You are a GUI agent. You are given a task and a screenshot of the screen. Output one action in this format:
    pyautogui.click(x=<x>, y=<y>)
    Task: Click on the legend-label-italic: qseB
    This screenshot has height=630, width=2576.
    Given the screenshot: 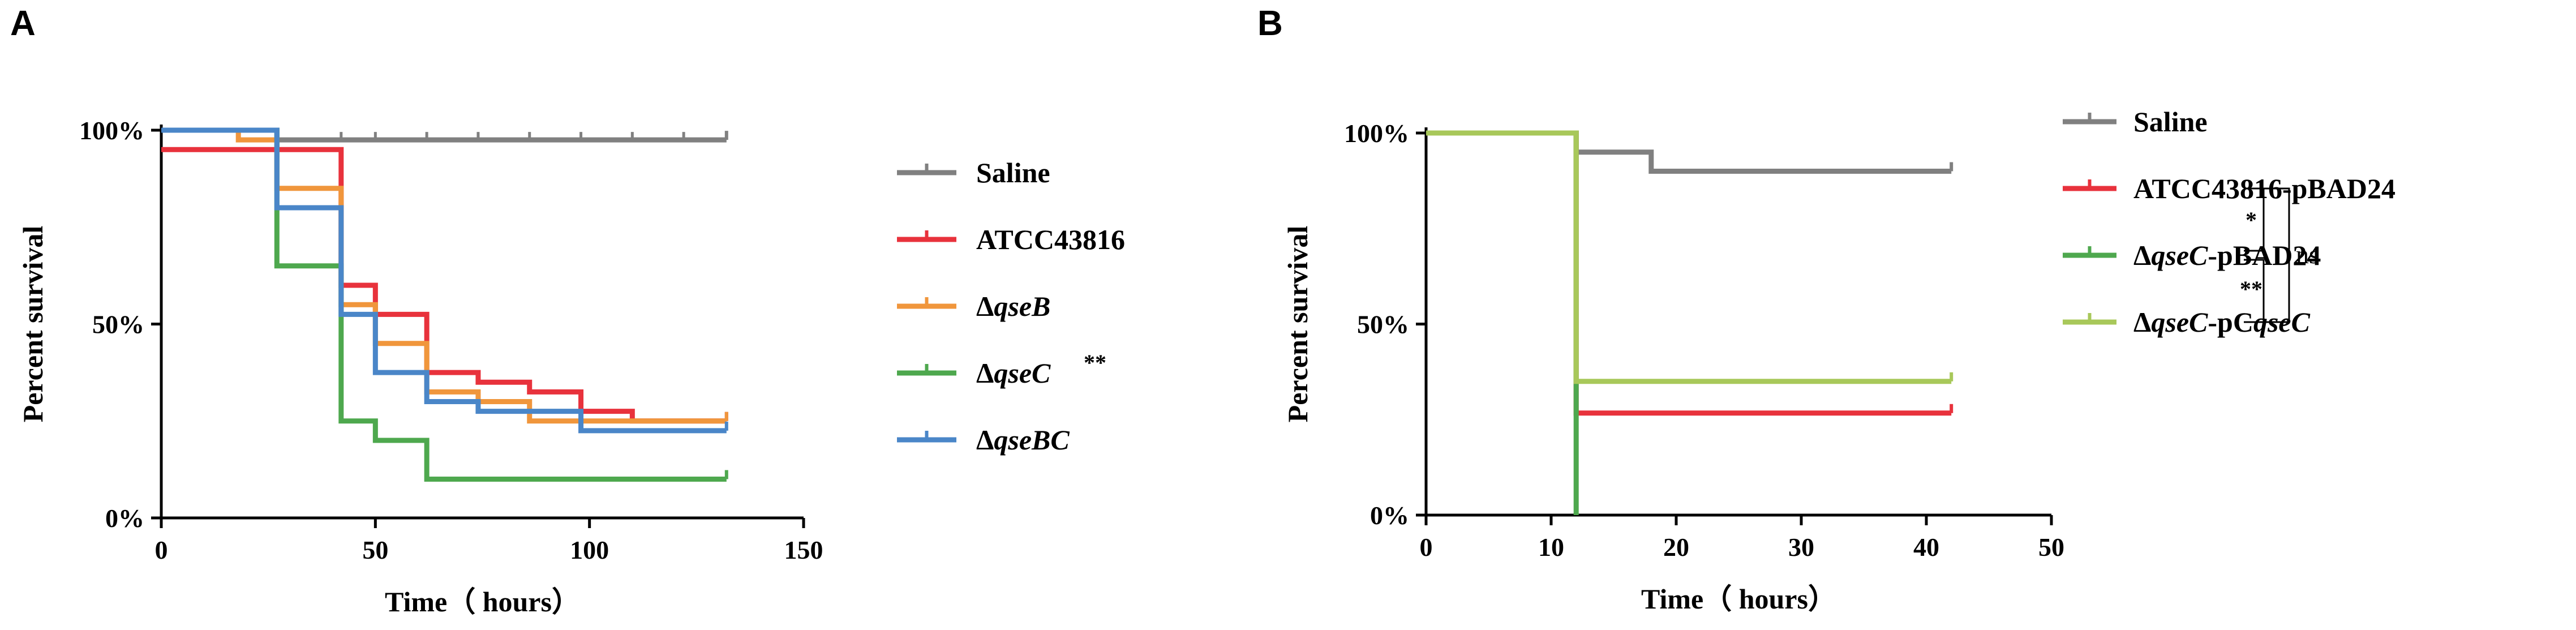 What is the action you would take?
    pyautogui.click(x=1022, y=306)
    